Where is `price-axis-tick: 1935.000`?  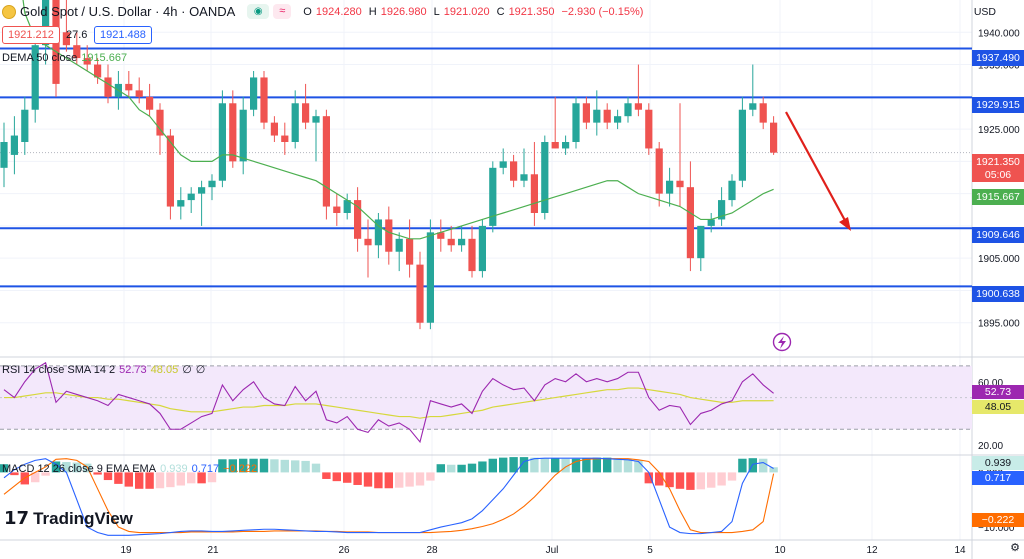
price-axis-tick: 1935.000 is located at coordinates (999, 66).